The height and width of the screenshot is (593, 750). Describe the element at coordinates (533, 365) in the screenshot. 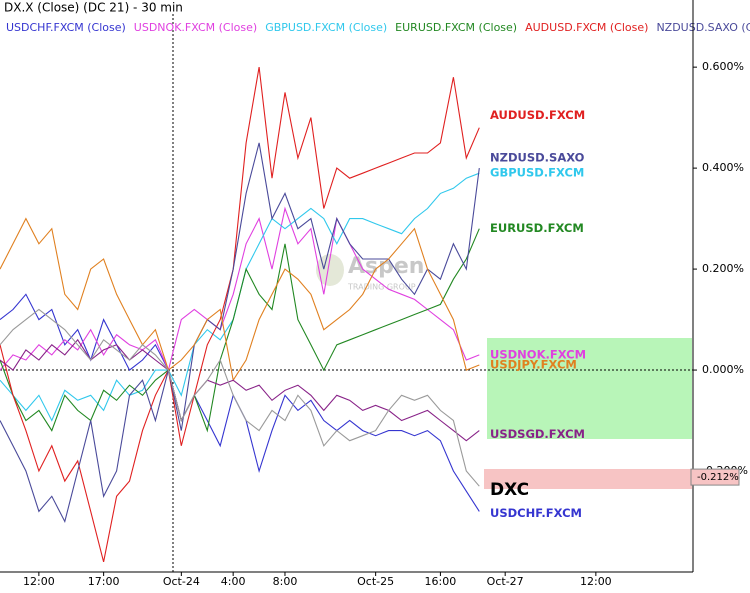

I see `end-label: USDJPY.FXCM` at that location.